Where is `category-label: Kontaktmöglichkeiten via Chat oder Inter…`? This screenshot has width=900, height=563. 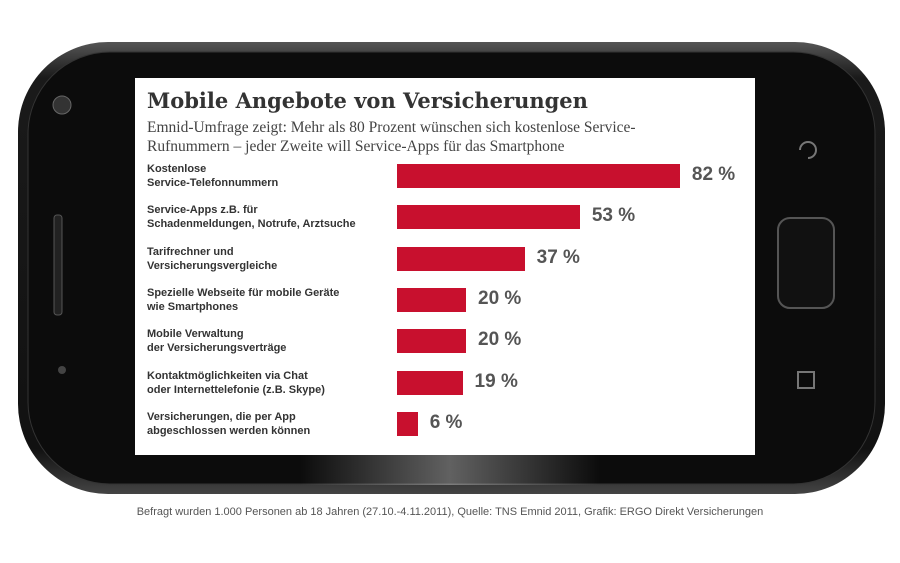
category-label: Kontaktmöglichkeiten via Chat oder Inter… is located at coordinates (236, 382).